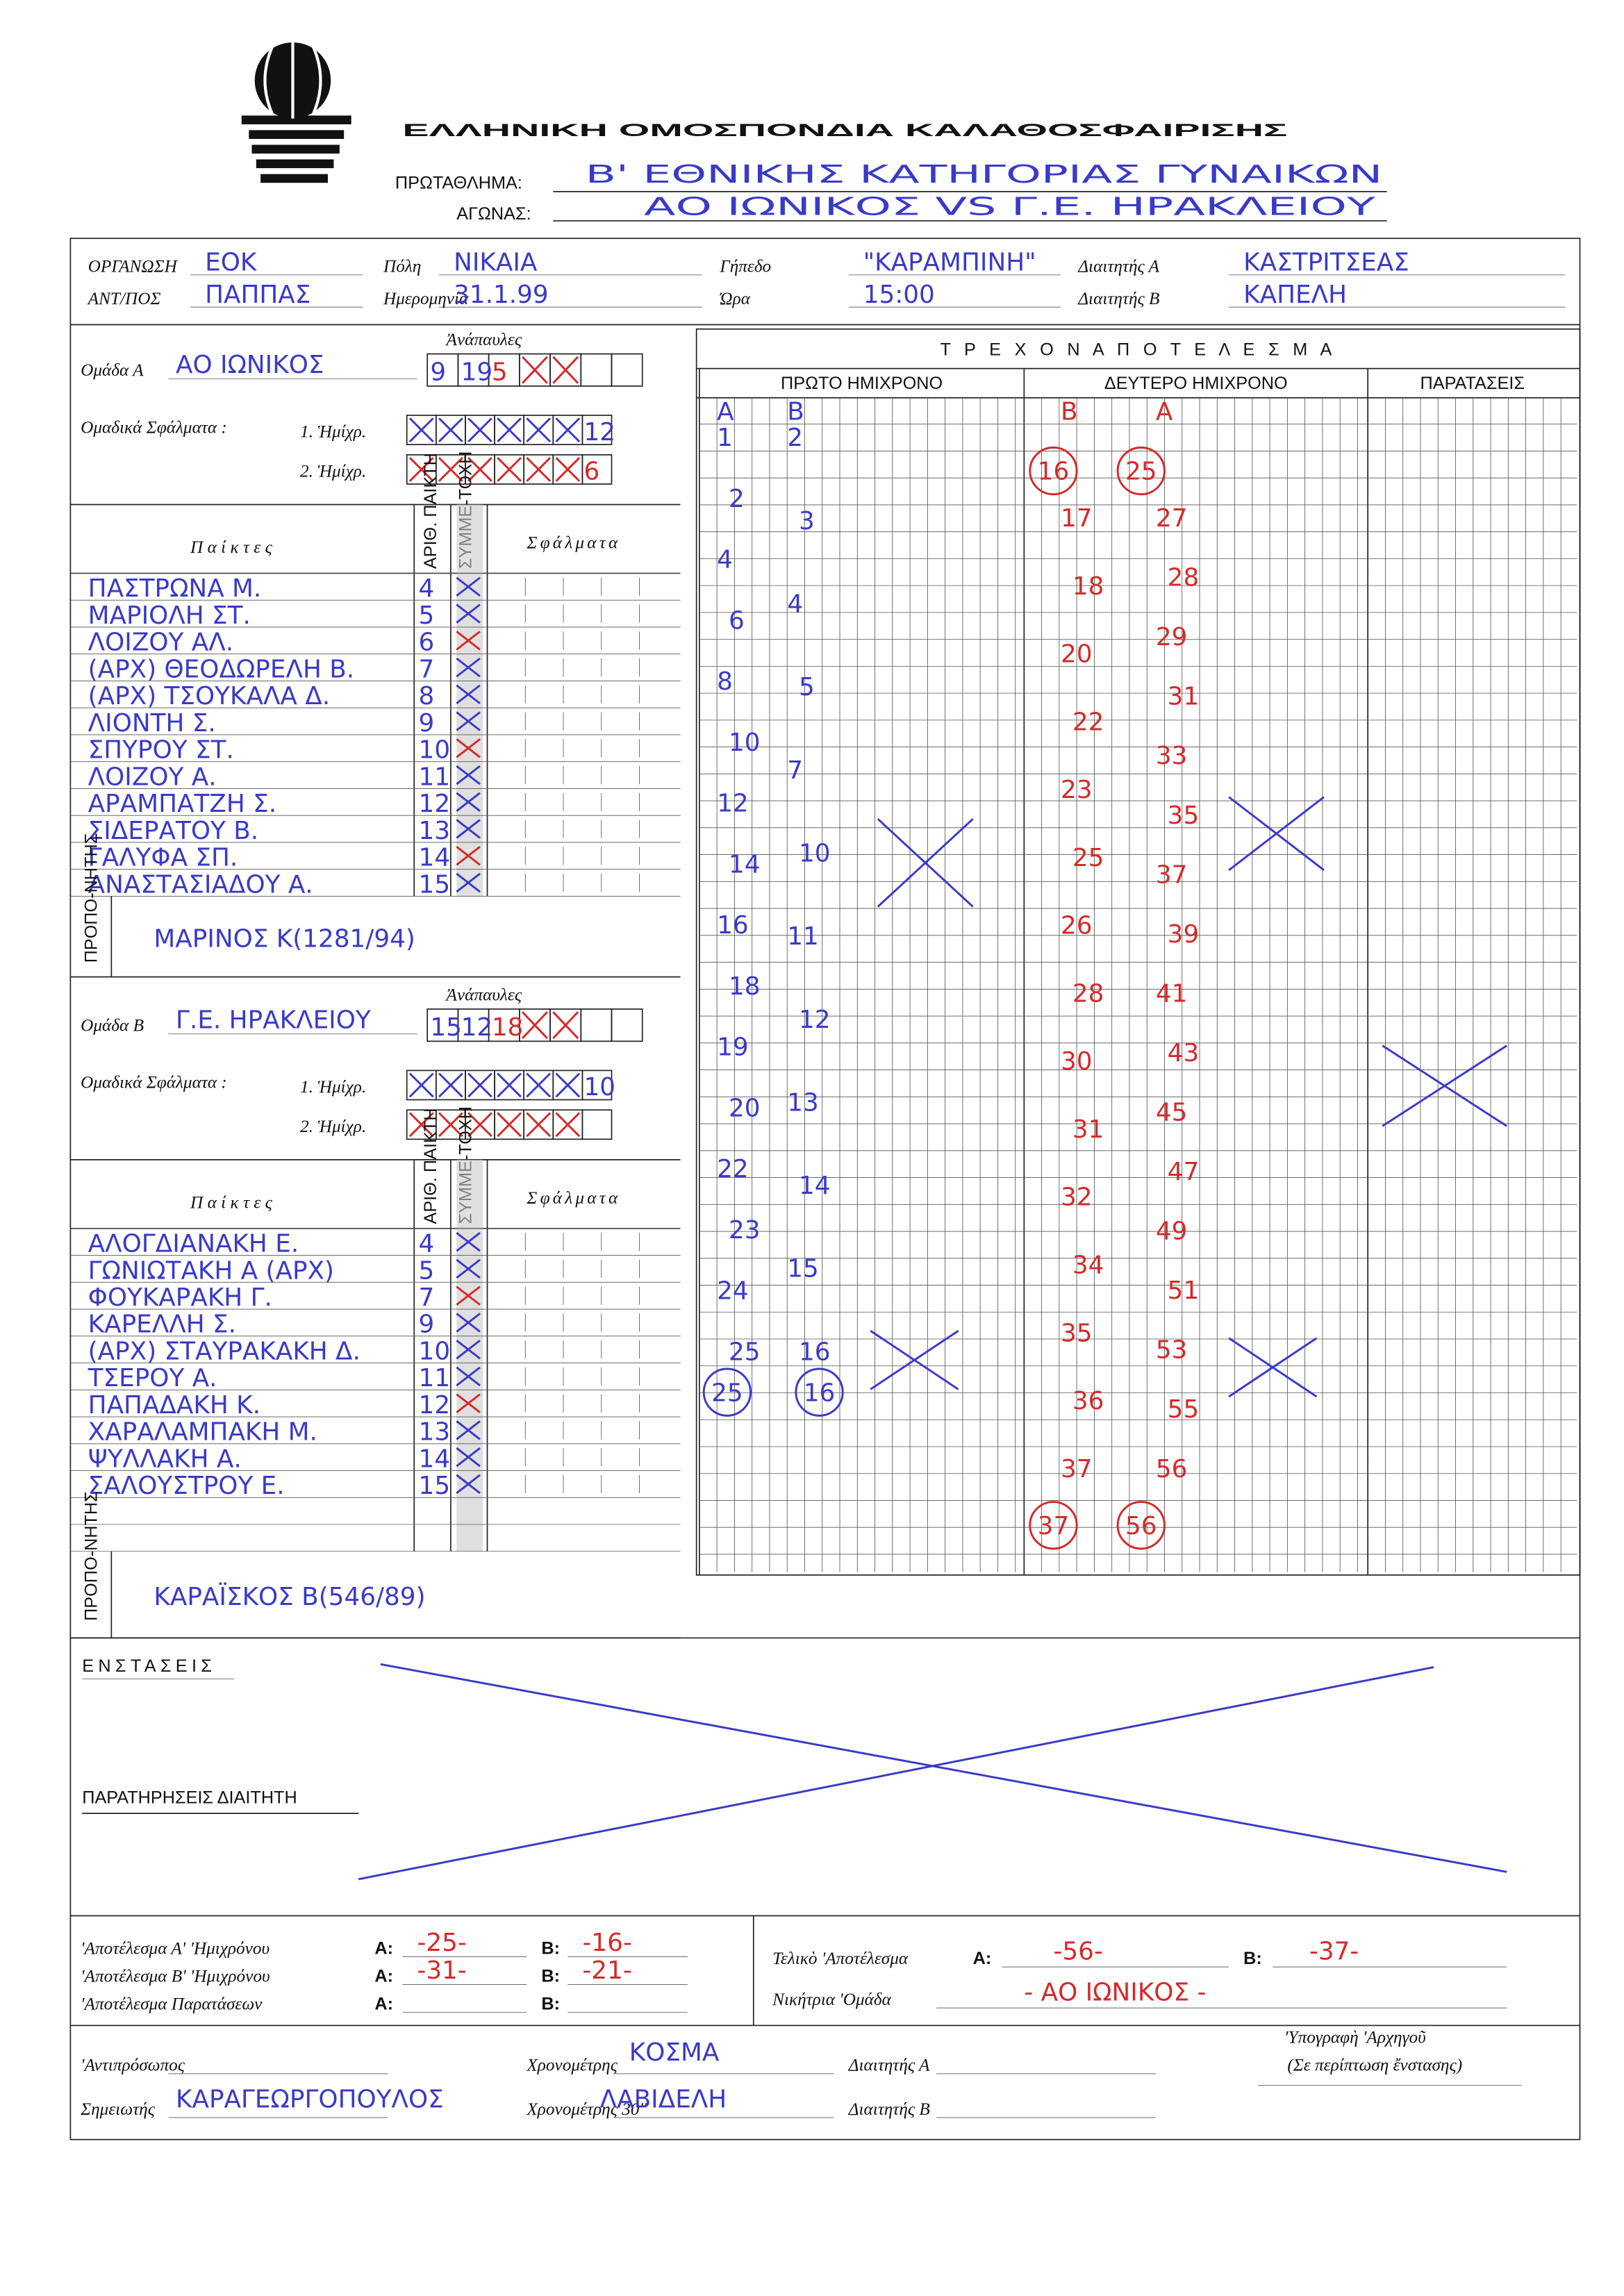 This screenshot has width=1624, height=2296. What do you see at coordinates (172, 2004) in the screenshot?
I see `result-label: 'Αποτέλεσμα Παρατάσεων` at bounding box center [172, 2004].